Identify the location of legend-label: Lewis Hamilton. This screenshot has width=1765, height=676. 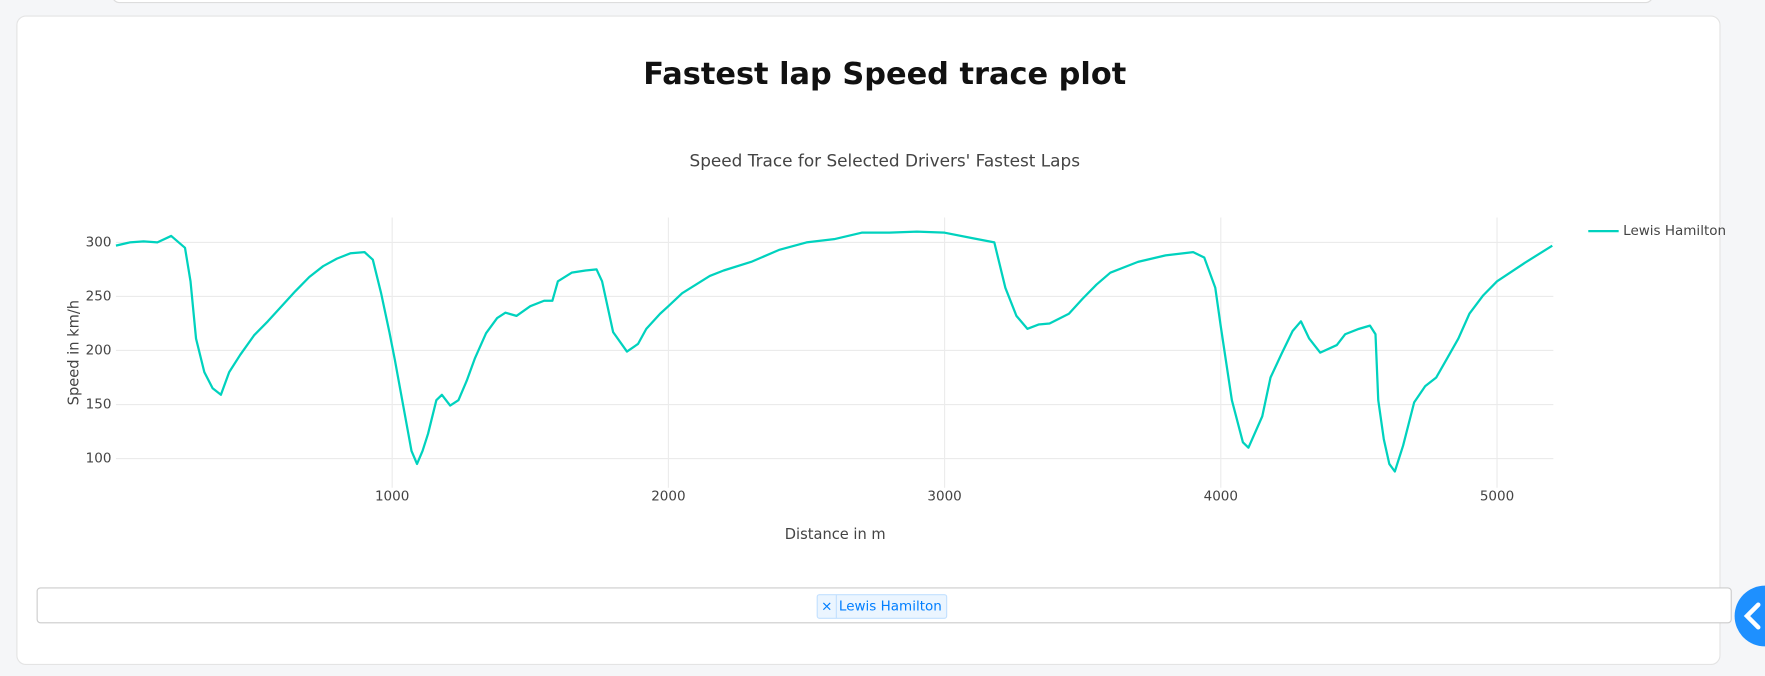
(1674, 231).